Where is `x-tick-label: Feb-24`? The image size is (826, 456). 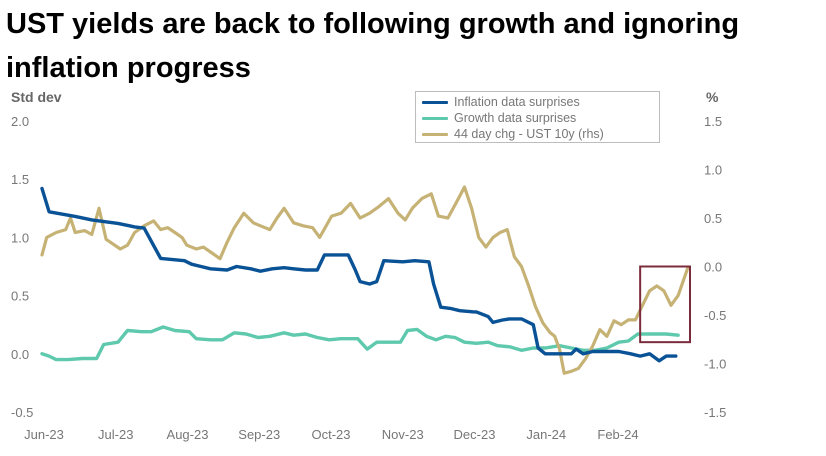 x-tick-label: Feb-24 is located at coordinates (617, 434).